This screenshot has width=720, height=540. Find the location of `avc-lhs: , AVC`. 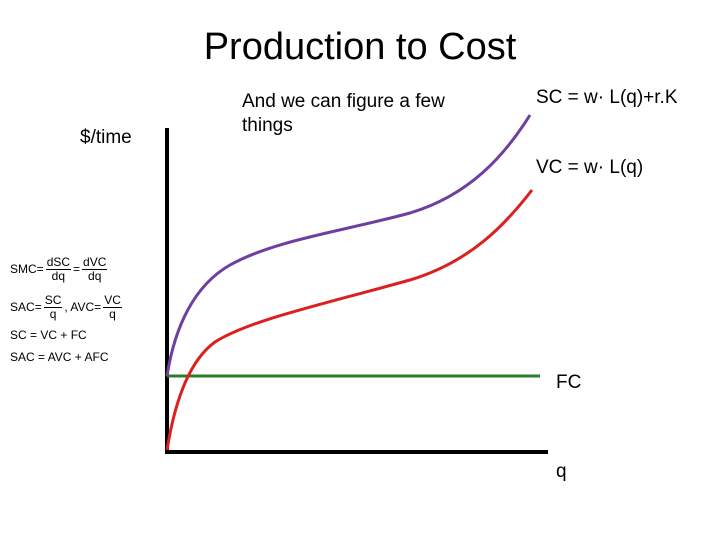

avc-lhs: , AVC is located at coordinates (79, 307).